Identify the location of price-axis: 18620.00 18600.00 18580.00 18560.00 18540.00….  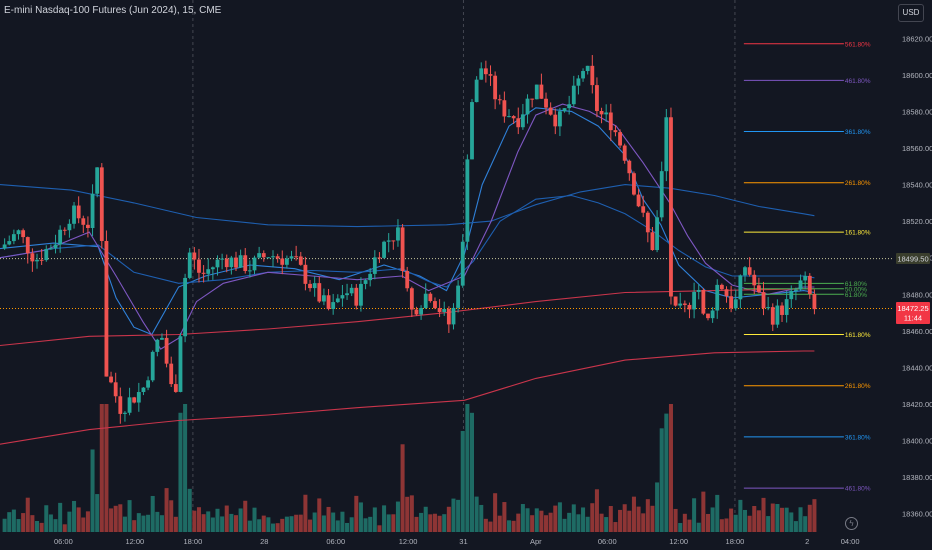
(913, 275).